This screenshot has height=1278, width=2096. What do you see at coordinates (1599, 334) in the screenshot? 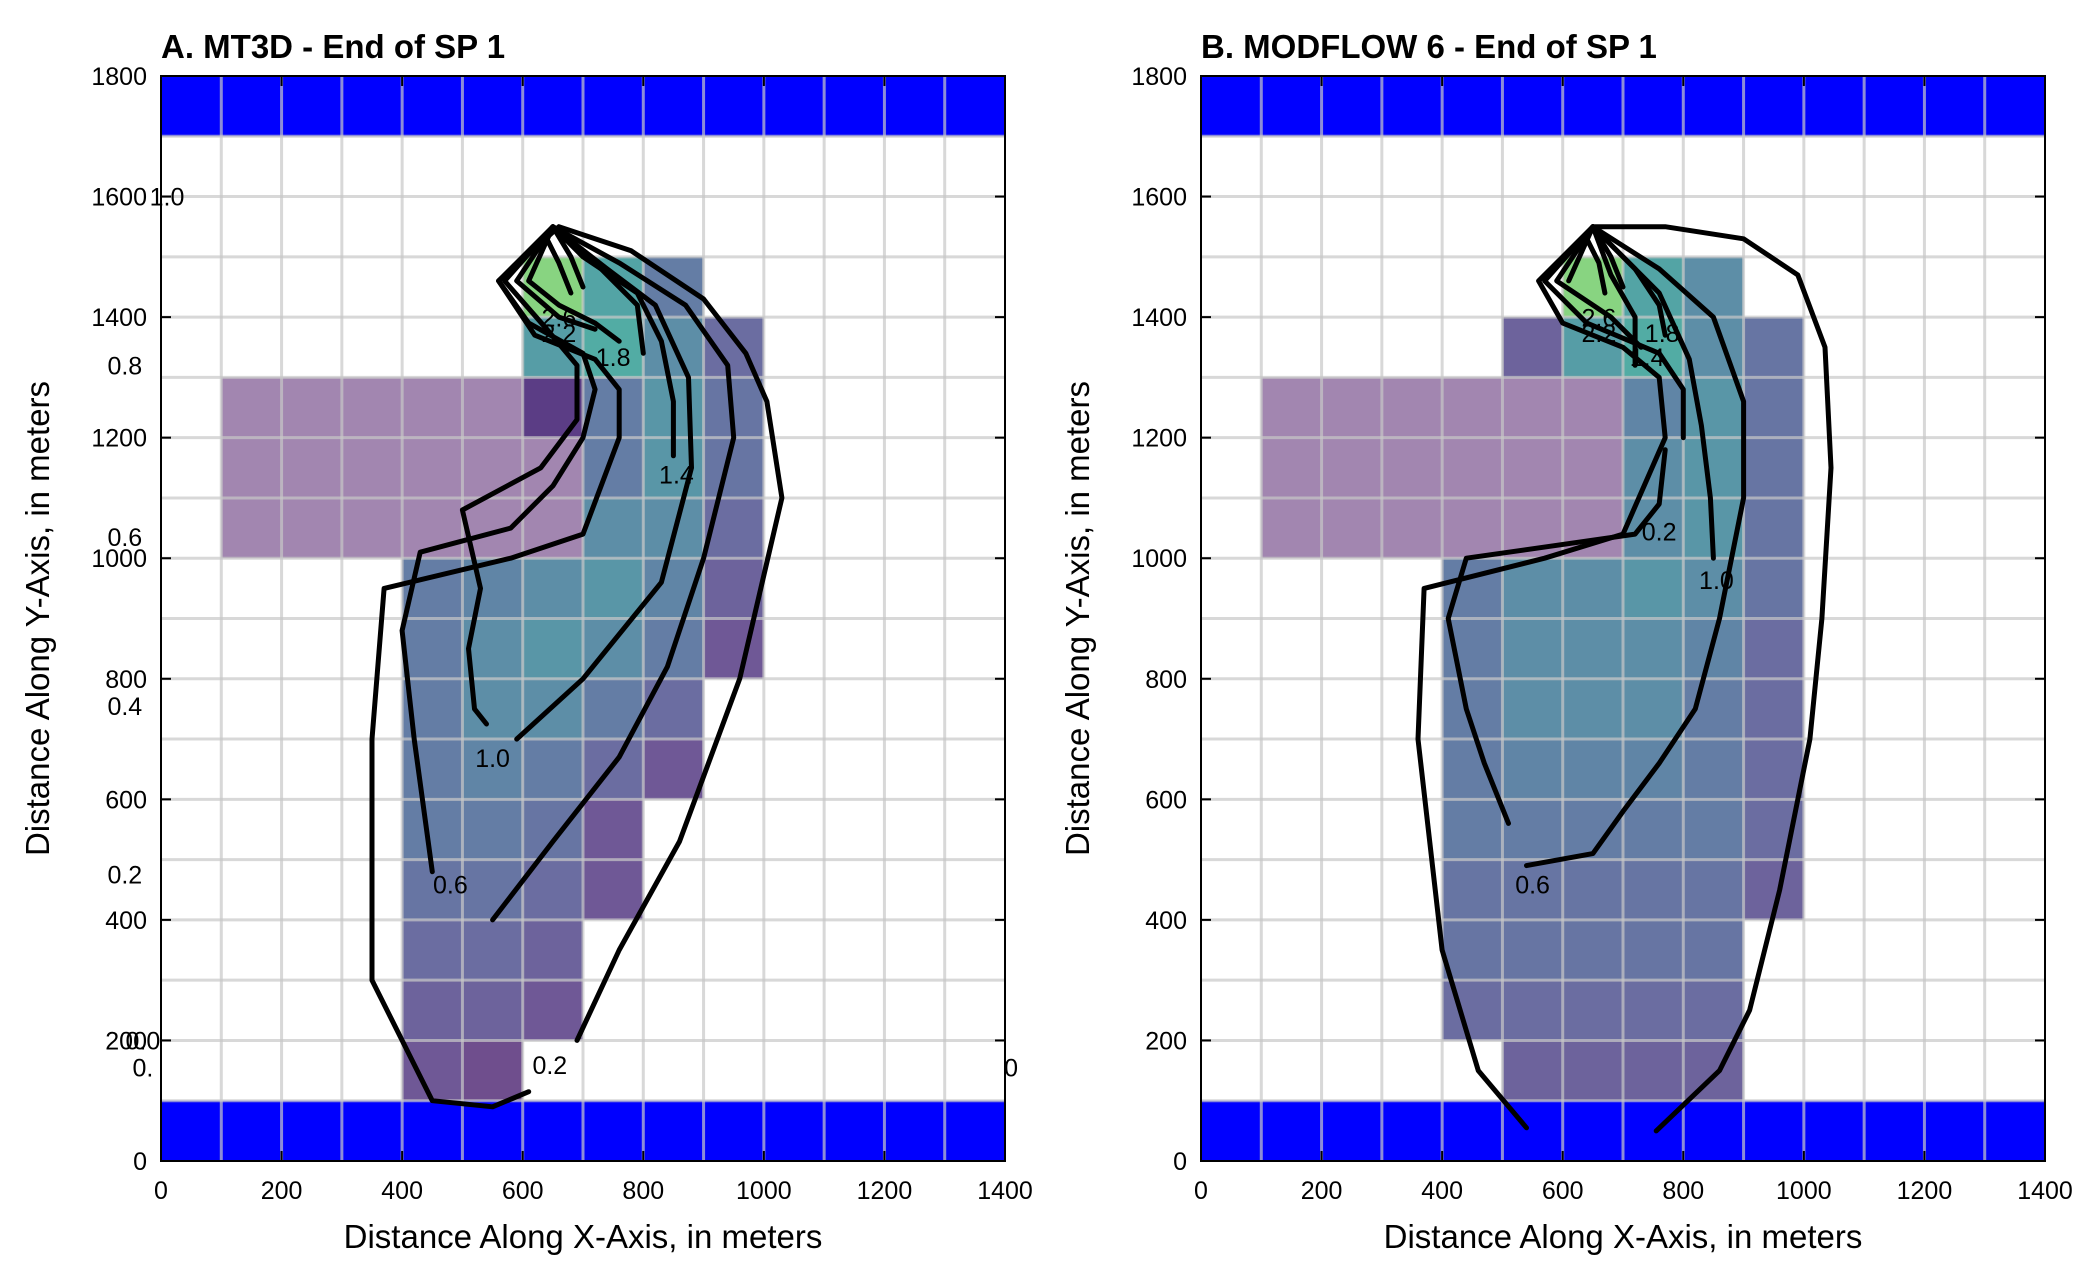
I see `panel-b-contour-label-6: 2.2` at bounding box center [1599, 334].